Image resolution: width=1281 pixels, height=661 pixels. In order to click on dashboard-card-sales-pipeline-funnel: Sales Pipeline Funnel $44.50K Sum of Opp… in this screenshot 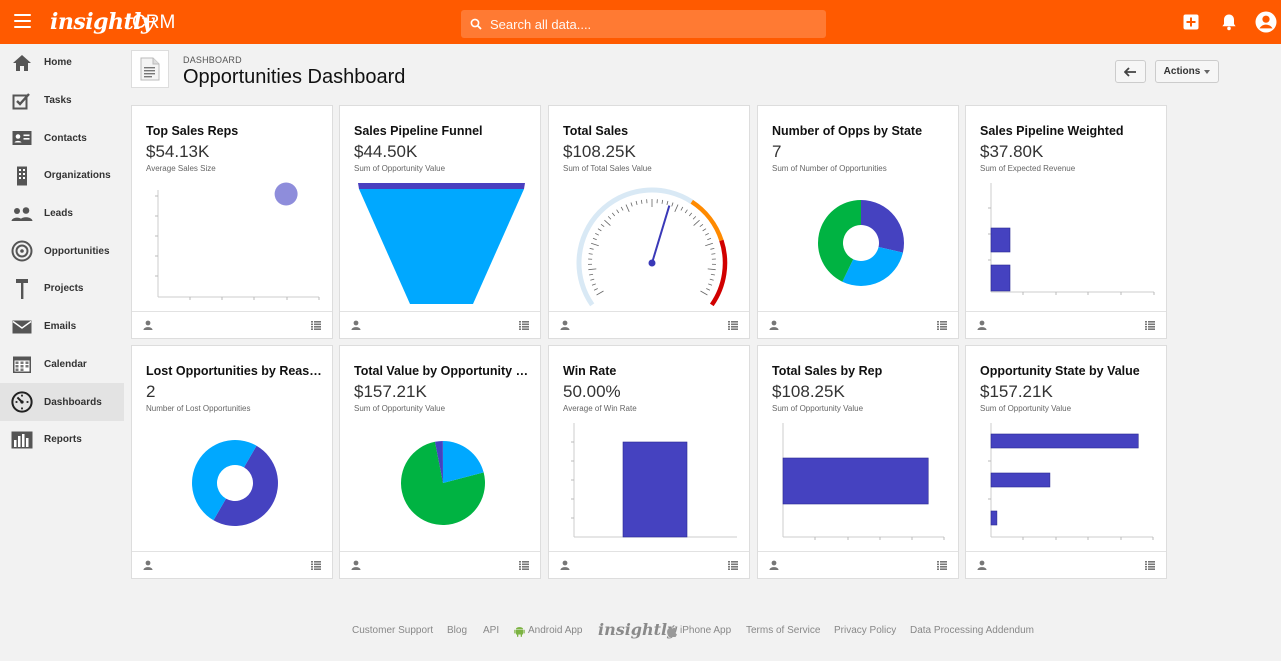, I will do `click(440, 222)`.